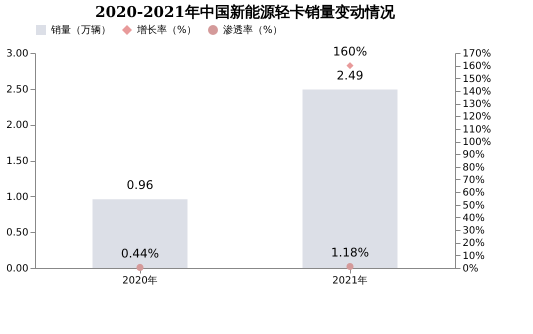 This screenshot has width=533, height=334. Describe the element at coordinates (473, 180) in the screenshot. I see `y2-tick-label: 70%` at that location.